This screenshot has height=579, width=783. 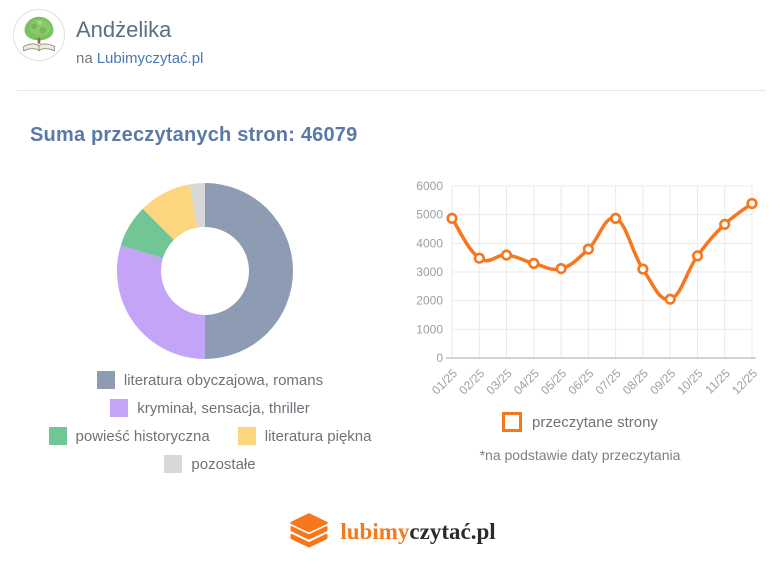 I want to click on legend-label: literatura piękna, so click(x=318, y=436).